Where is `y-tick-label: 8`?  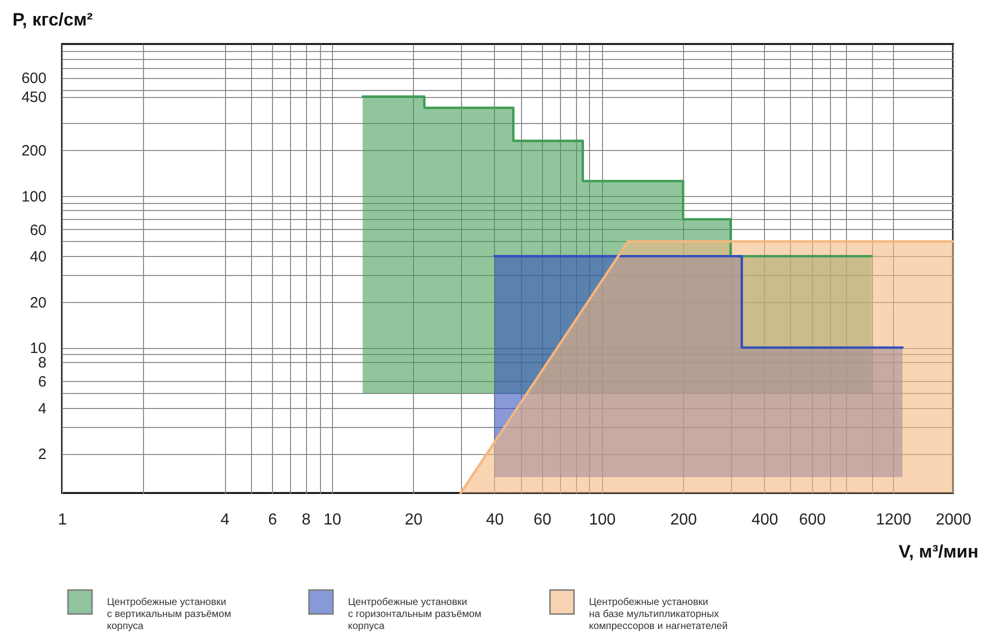
y-tick-label: 8 is located at coordinates (42, 363).